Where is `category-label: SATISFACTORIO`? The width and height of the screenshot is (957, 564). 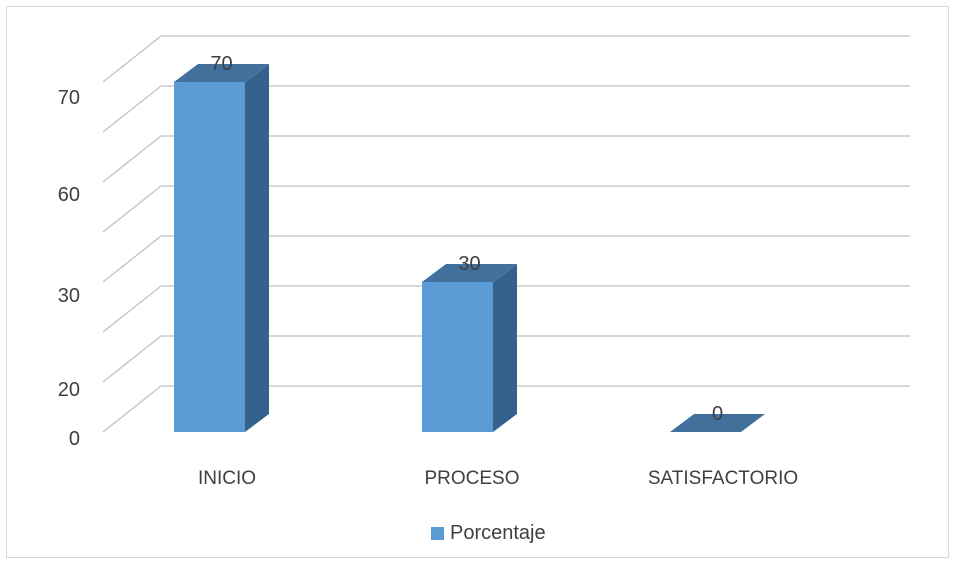
category-label: SATISFACTORIO is located at coordinates (723, 478).